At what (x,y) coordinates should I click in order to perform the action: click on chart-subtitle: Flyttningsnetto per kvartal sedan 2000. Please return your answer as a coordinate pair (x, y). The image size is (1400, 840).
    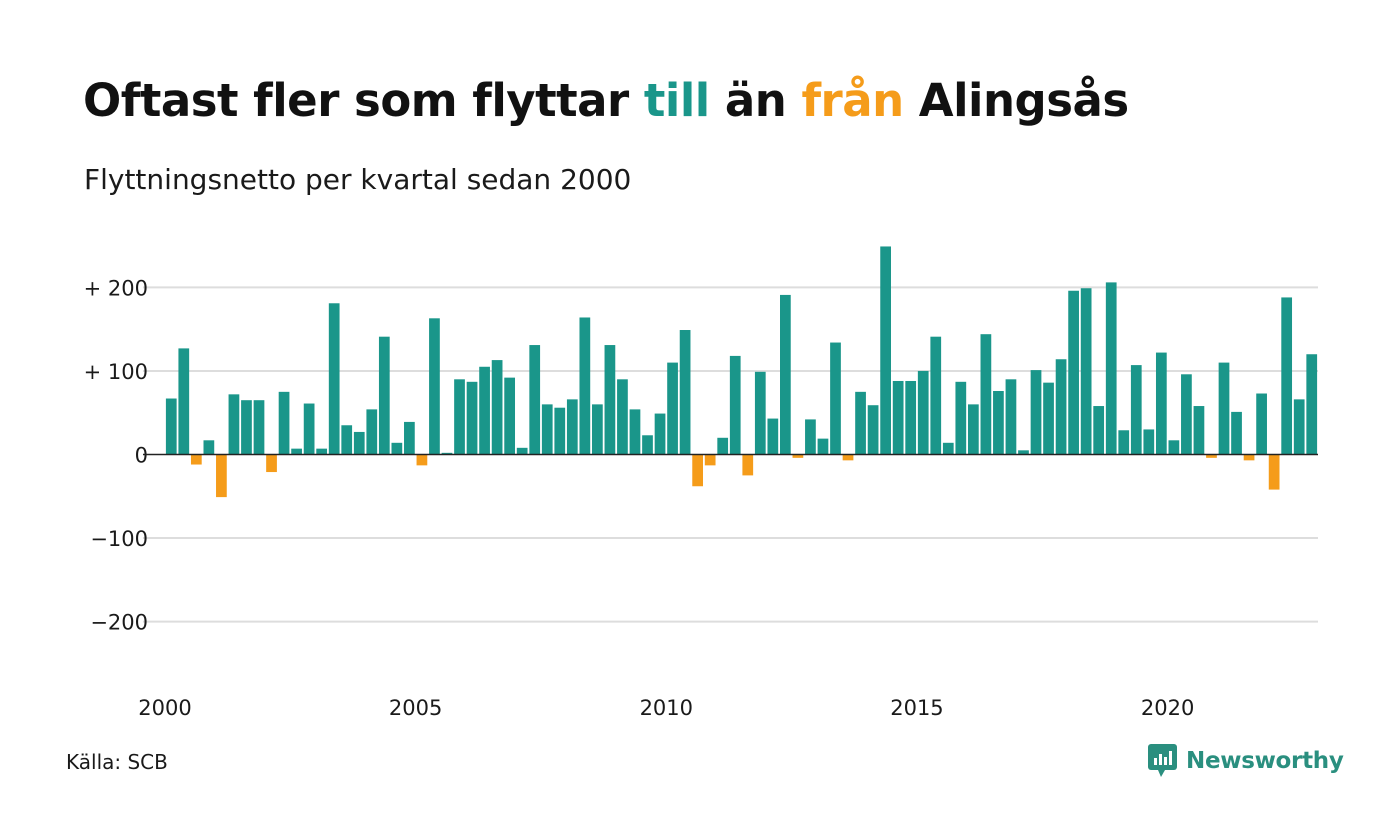
    Looking at the image, I should click on (358, 179).